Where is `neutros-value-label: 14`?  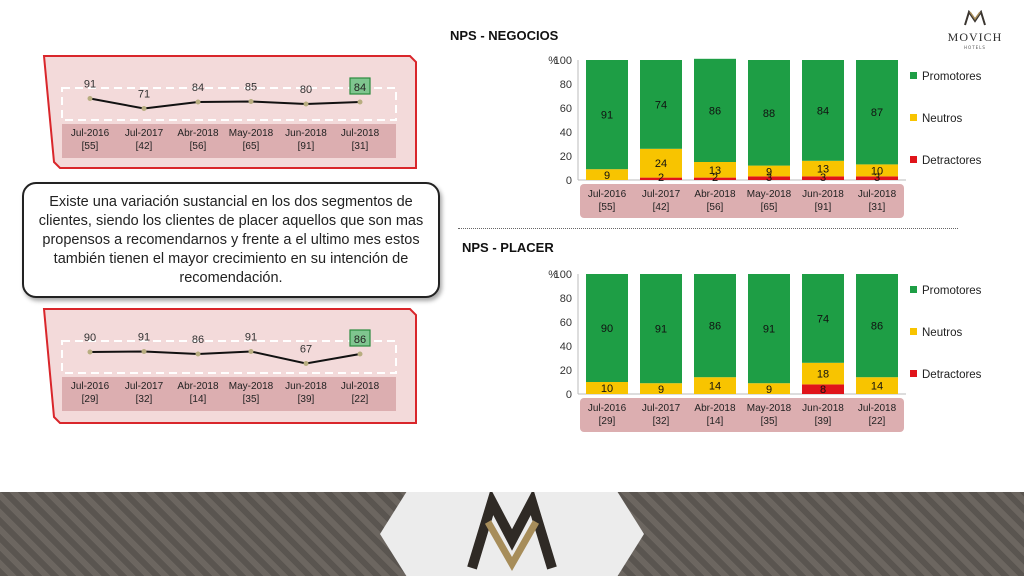 neutros-value-label: 14 is located at coordinates (877, 387).